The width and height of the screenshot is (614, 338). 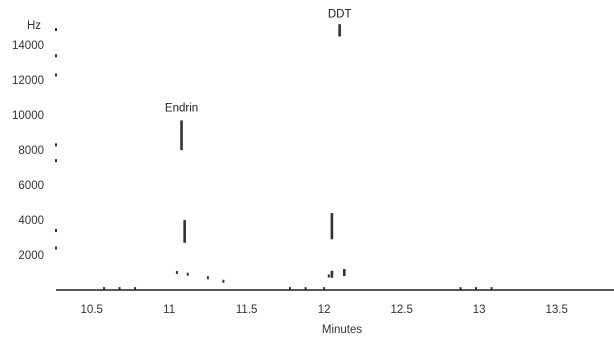 What do you see at coordinates (31, 151) in the screenshot?
I see `y-tick-label: 8000` at bounding box center [31, 151].